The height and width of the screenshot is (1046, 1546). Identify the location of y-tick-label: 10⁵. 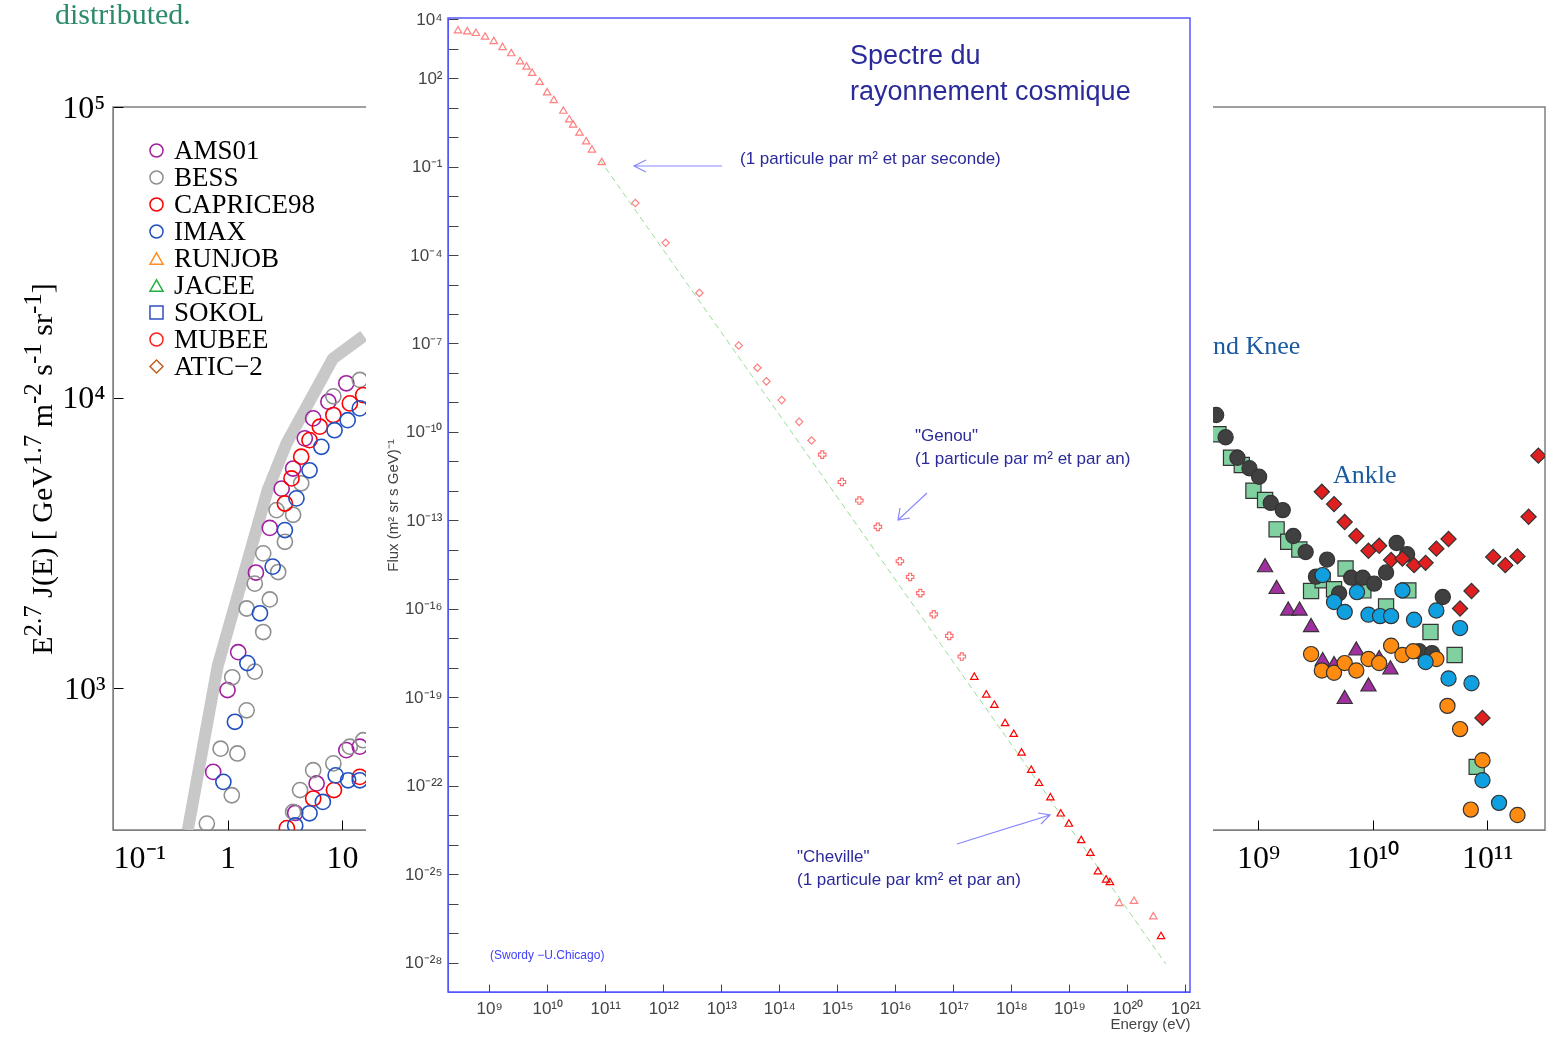
(84, 106).